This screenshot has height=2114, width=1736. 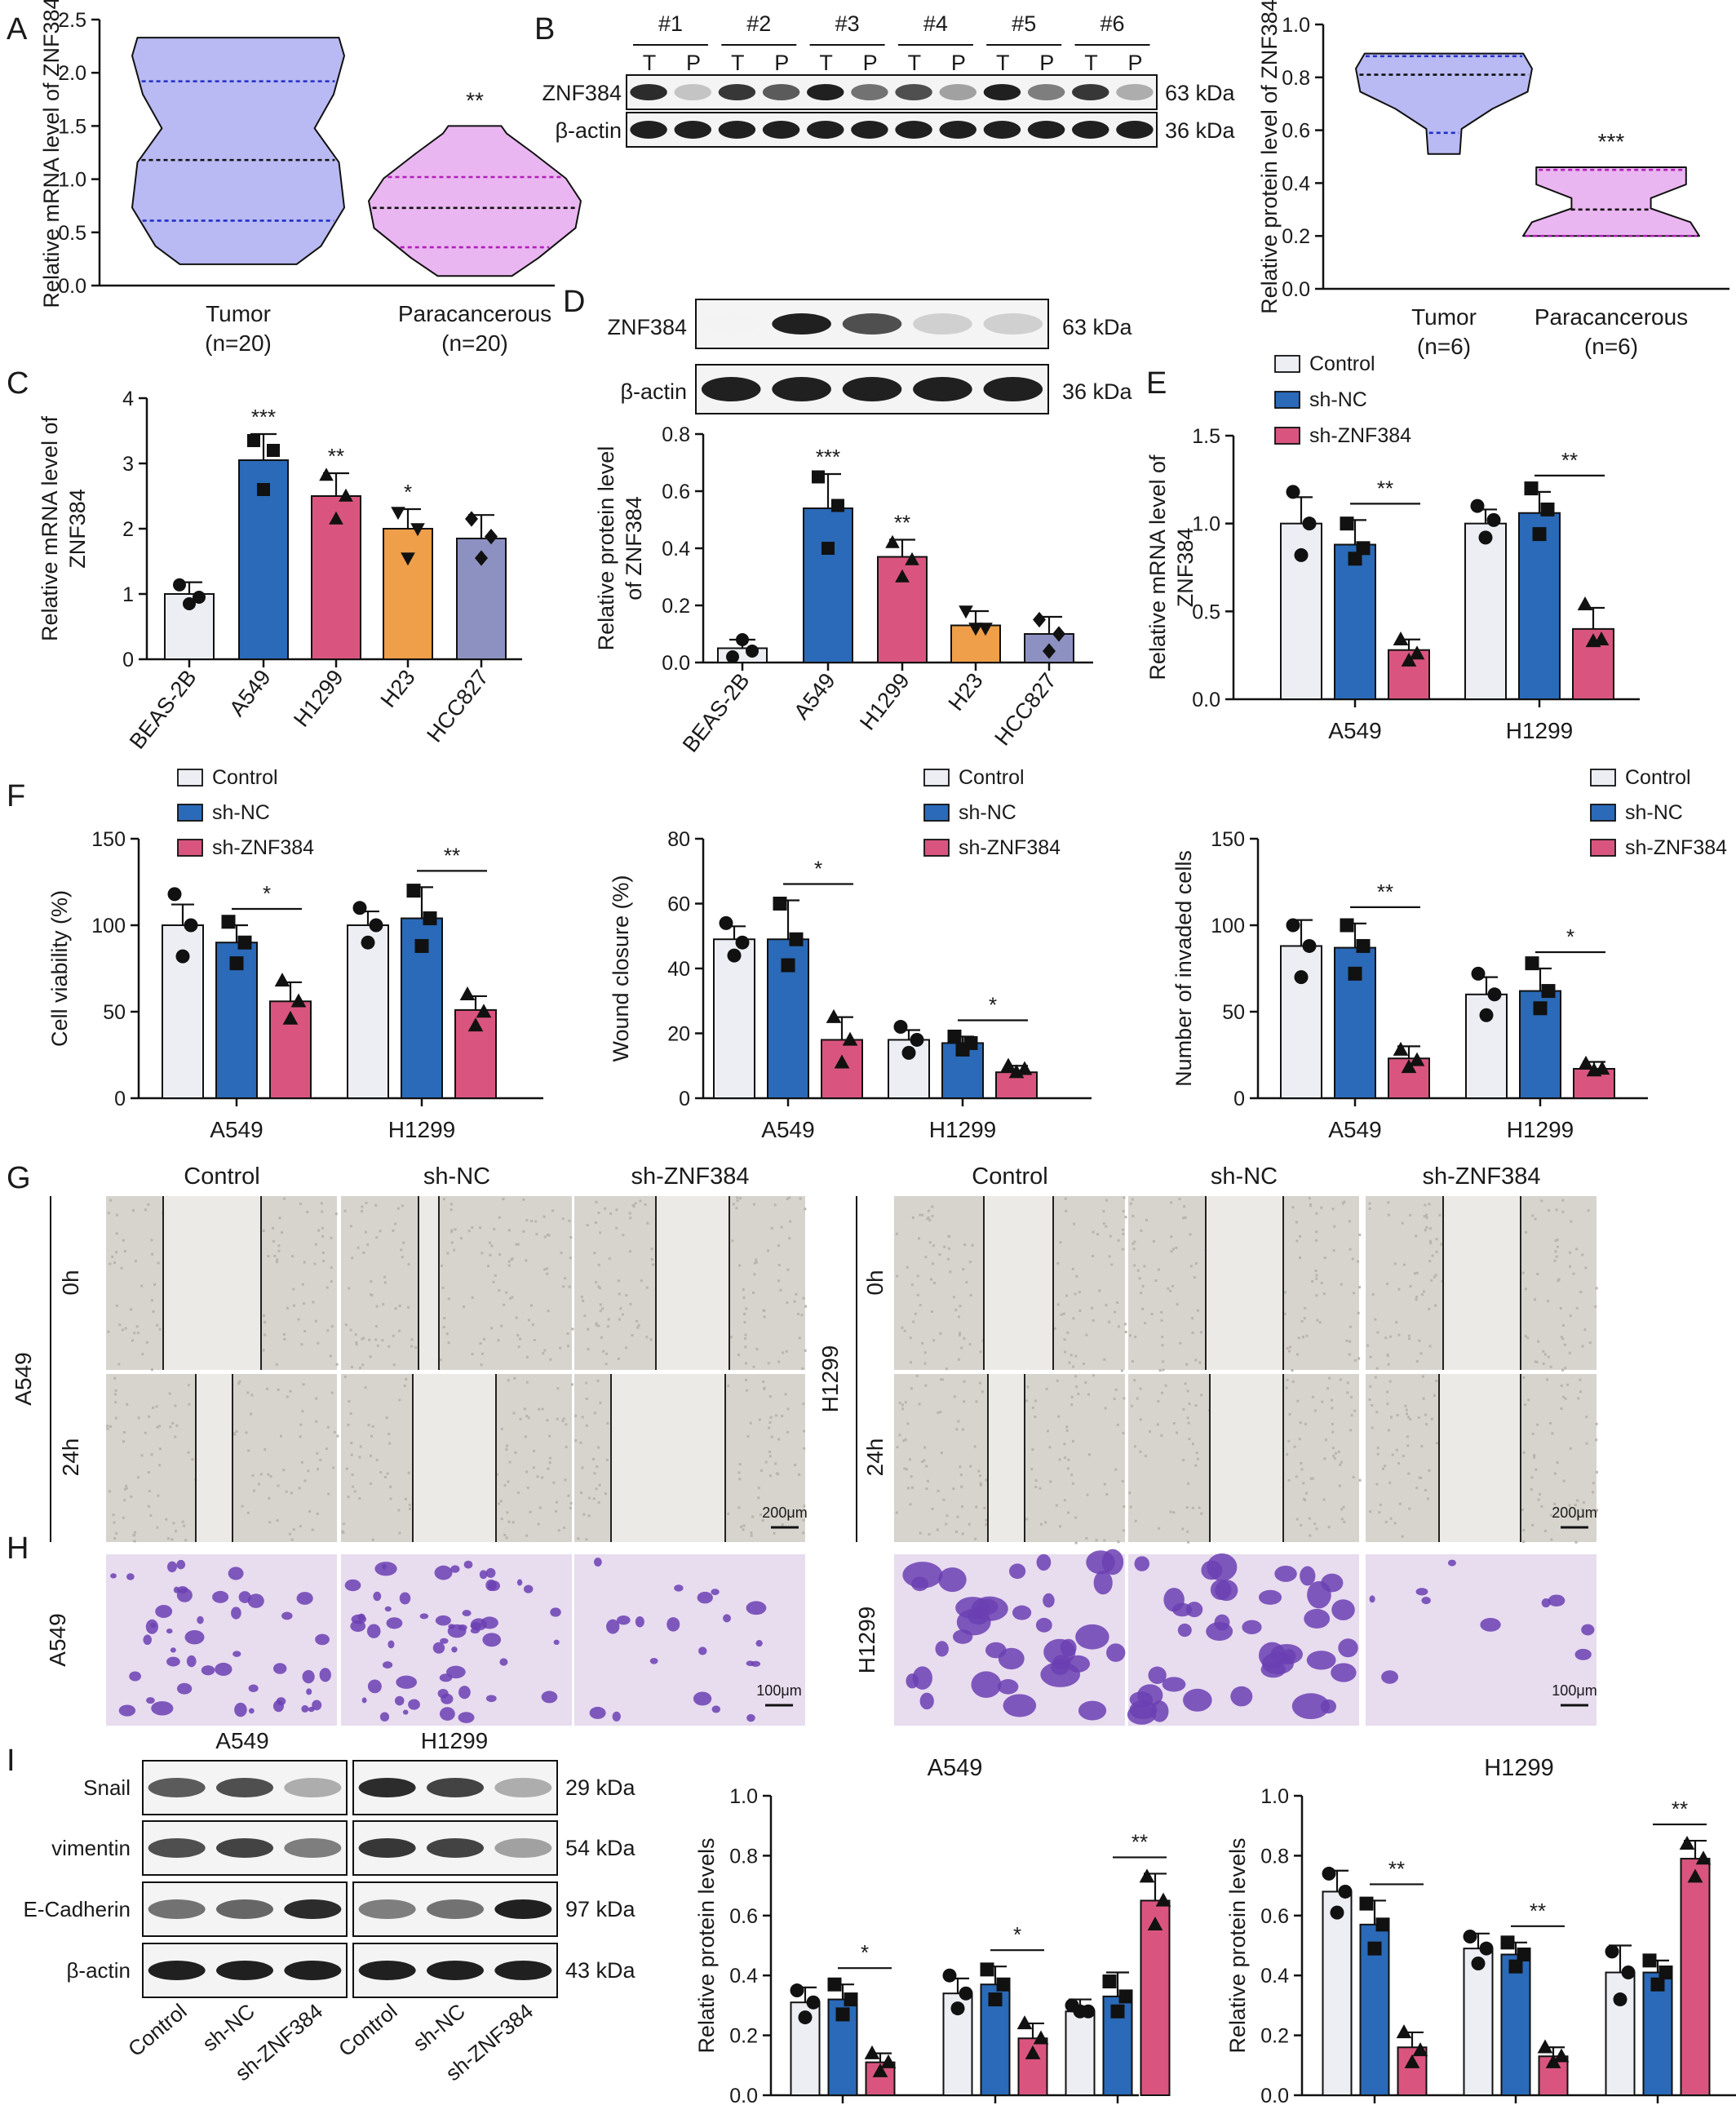 I want to click on significance-label: **, so click(x=452, y=855).